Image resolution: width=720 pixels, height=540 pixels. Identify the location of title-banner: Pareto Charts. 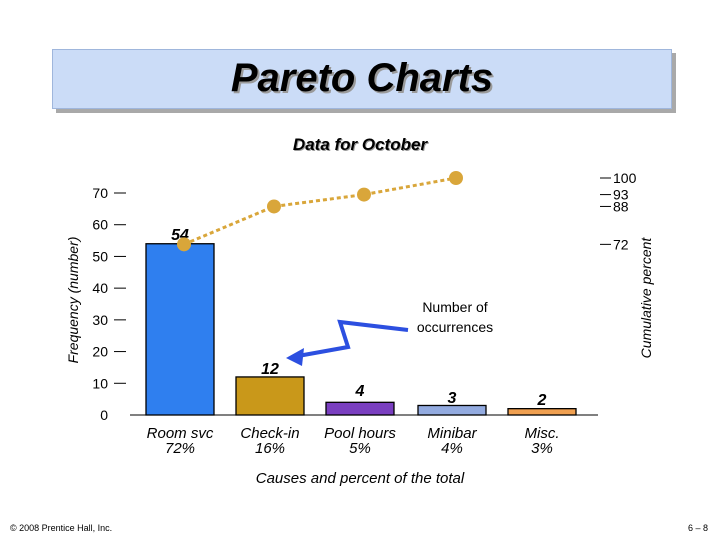
(362, 79).